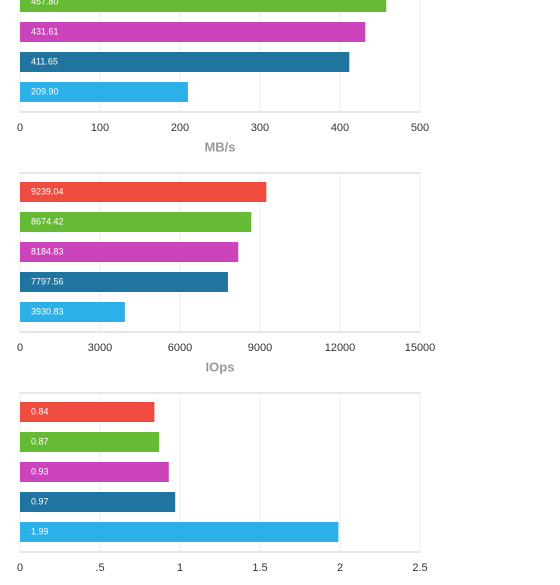 The image size is (560, 585). What do you see at coordinates (180, 568) in the screenshot?
I see `x-tick-label: 1` at bounding box center [180, 568].